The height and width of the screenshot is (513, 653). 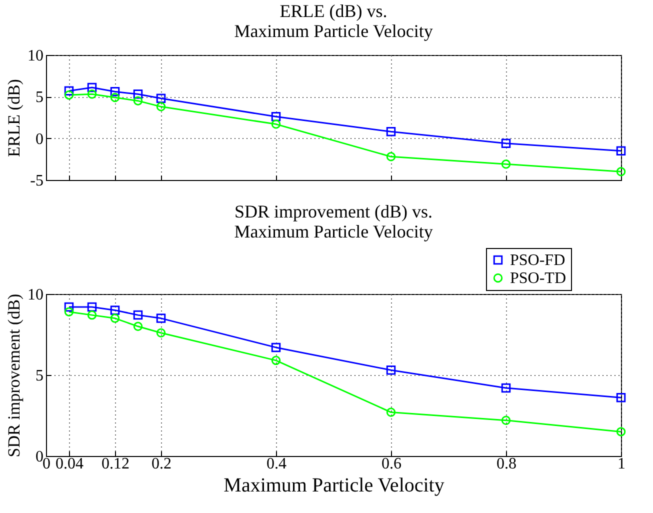 I want to click on y-axis-title: ERLE (dB), so click(x=14, y=118).